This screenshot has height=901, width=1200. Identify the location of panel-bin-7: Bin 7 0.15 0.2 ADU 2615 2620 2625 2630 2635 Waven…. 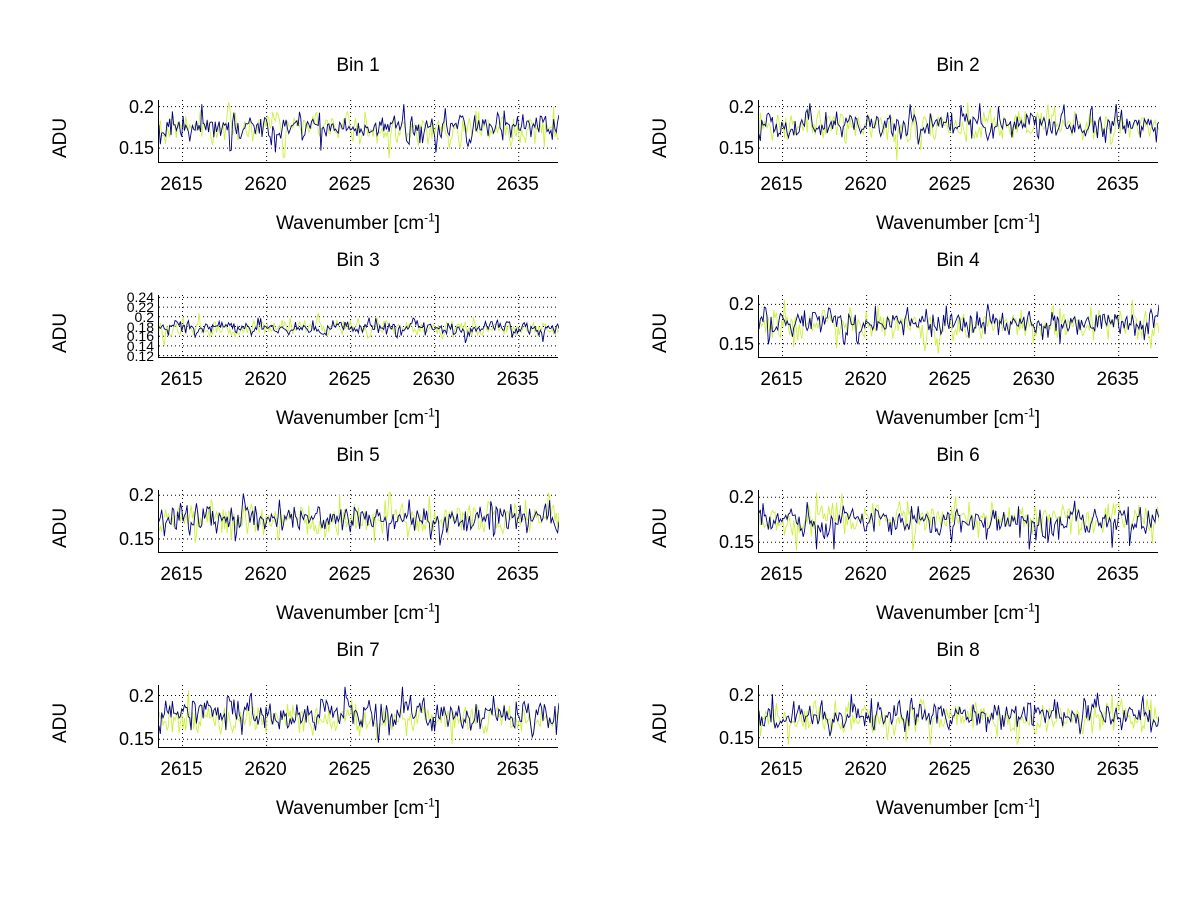
(303, 737).